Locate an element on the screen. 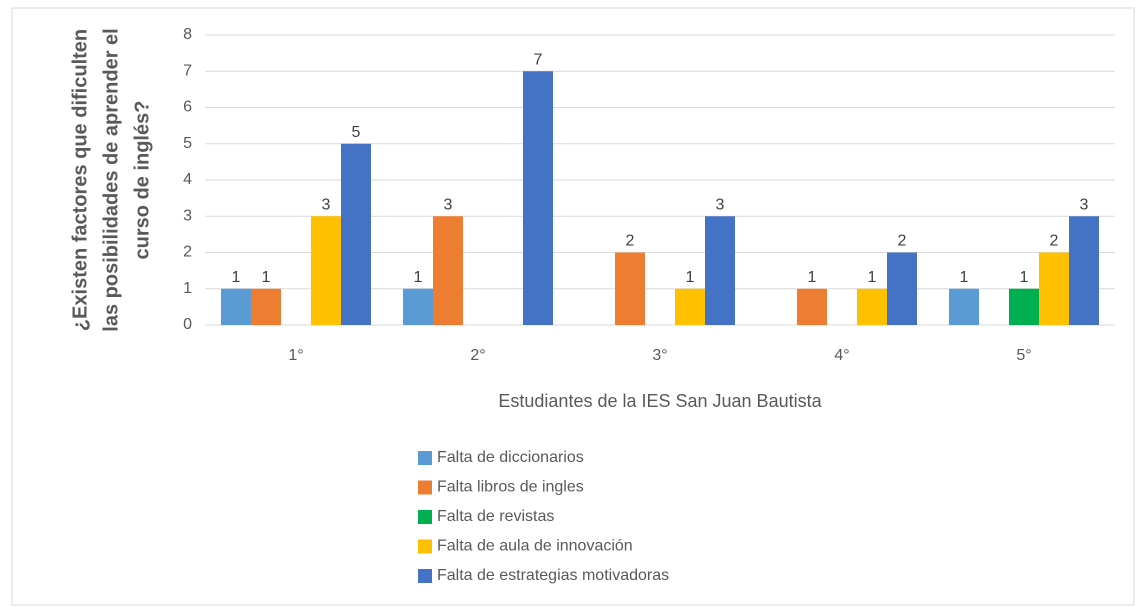  y-tick-label: 4 is located at coordinates (187, 179).